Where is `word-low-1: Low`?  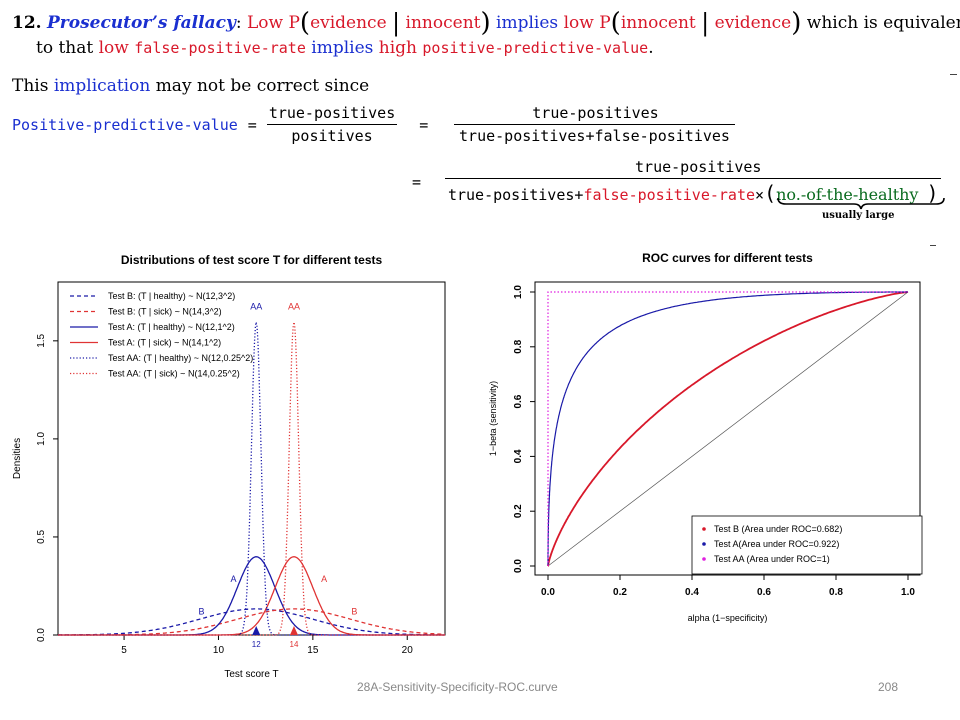
word-low-1: Low is located at coordinates (265, 23).